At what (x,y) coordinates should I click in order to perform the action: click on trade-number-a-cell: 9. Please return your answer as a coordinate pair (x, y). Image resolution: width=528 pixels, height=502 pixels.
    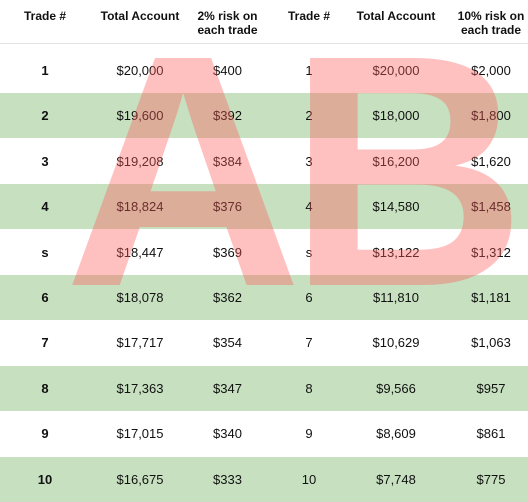
    Looking at the image, I should click on (45, 433).